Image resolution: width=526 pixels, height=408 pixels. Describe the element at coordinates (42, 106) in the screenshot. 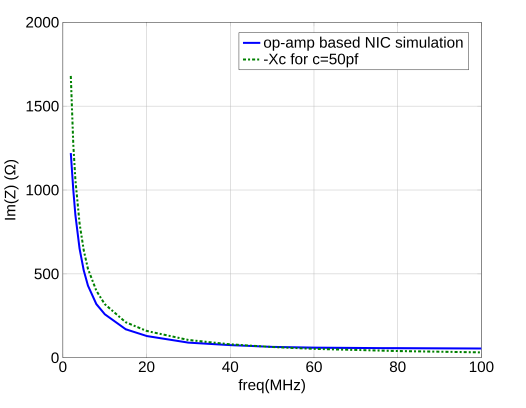

I see `y-tick-label: 1500` at that location.